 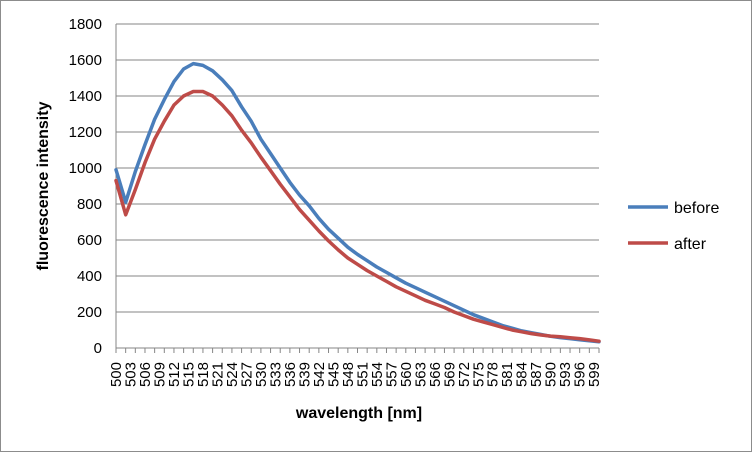 I want to click on x-tick-label: 551, so click(x=362, y=374).